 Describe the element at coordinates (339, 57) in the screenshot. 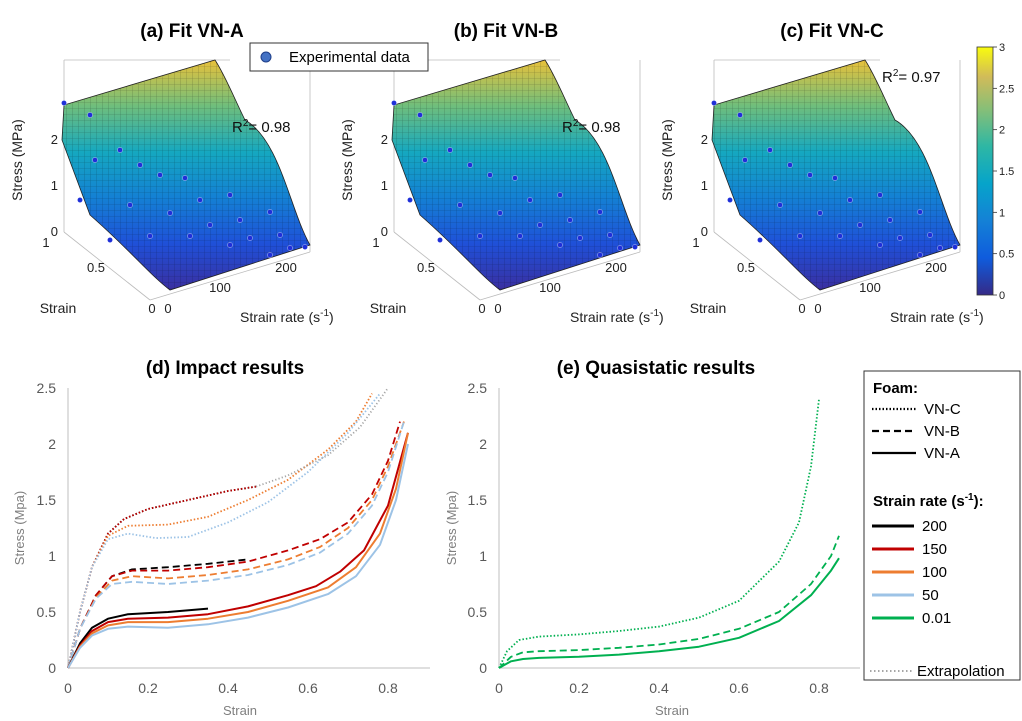

I see `surface-legend: Experimental data` at that location.